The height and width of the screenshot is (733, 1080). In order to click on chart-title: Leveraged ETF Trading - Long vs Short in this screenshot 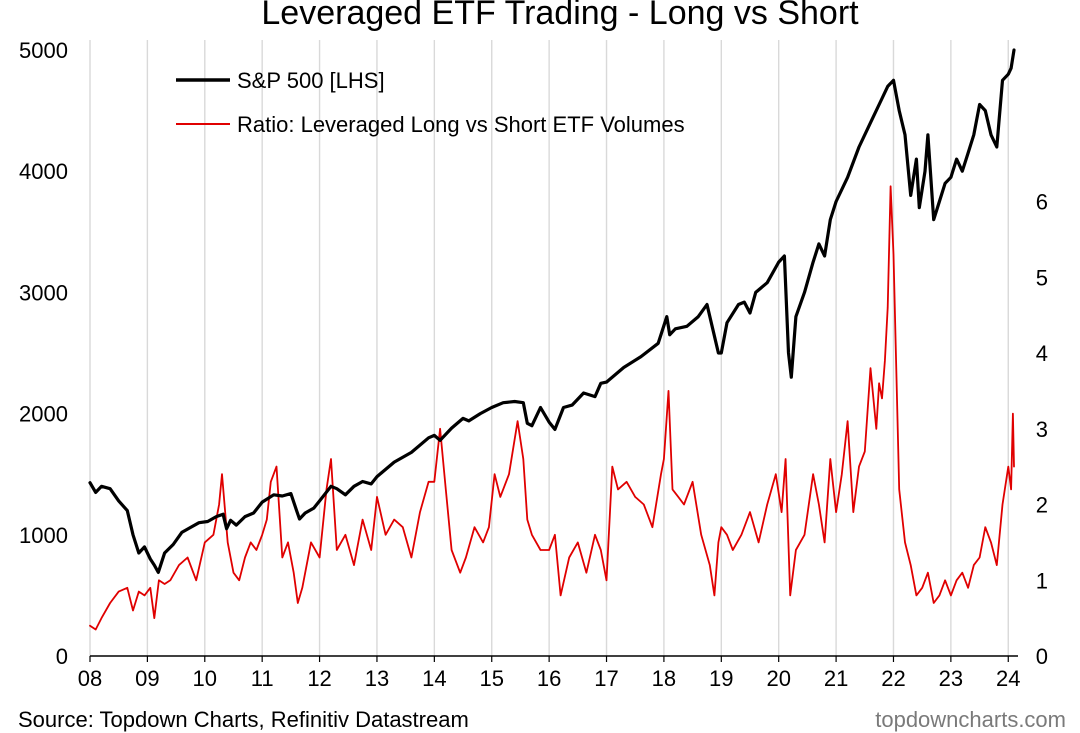, I will do `click(560, 16)`.